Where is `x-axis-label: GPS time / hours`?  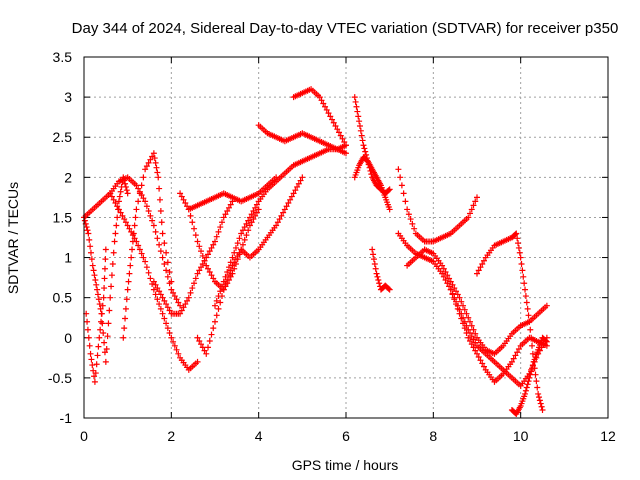 x-axis-label: GPS time / hours is located at coordinates (345, 465).